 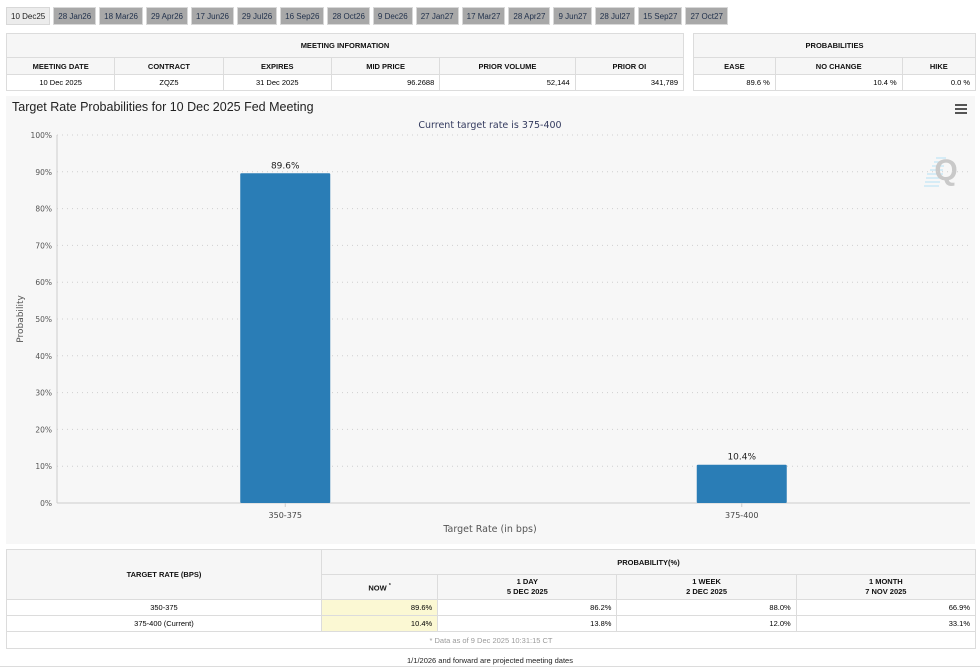 What do you see at coordinates (615, 16) in the screenshot?
I see `tab-meeting-13: 28 Jul27` at bounding box center [615, 16].